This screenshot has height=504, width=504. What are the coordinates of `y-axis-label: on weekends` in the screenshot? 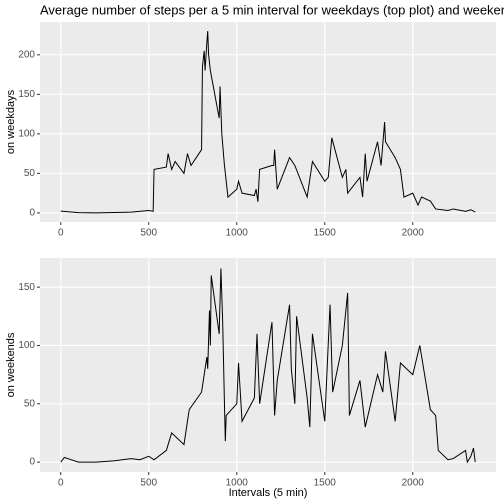 It's located at (11, 364).